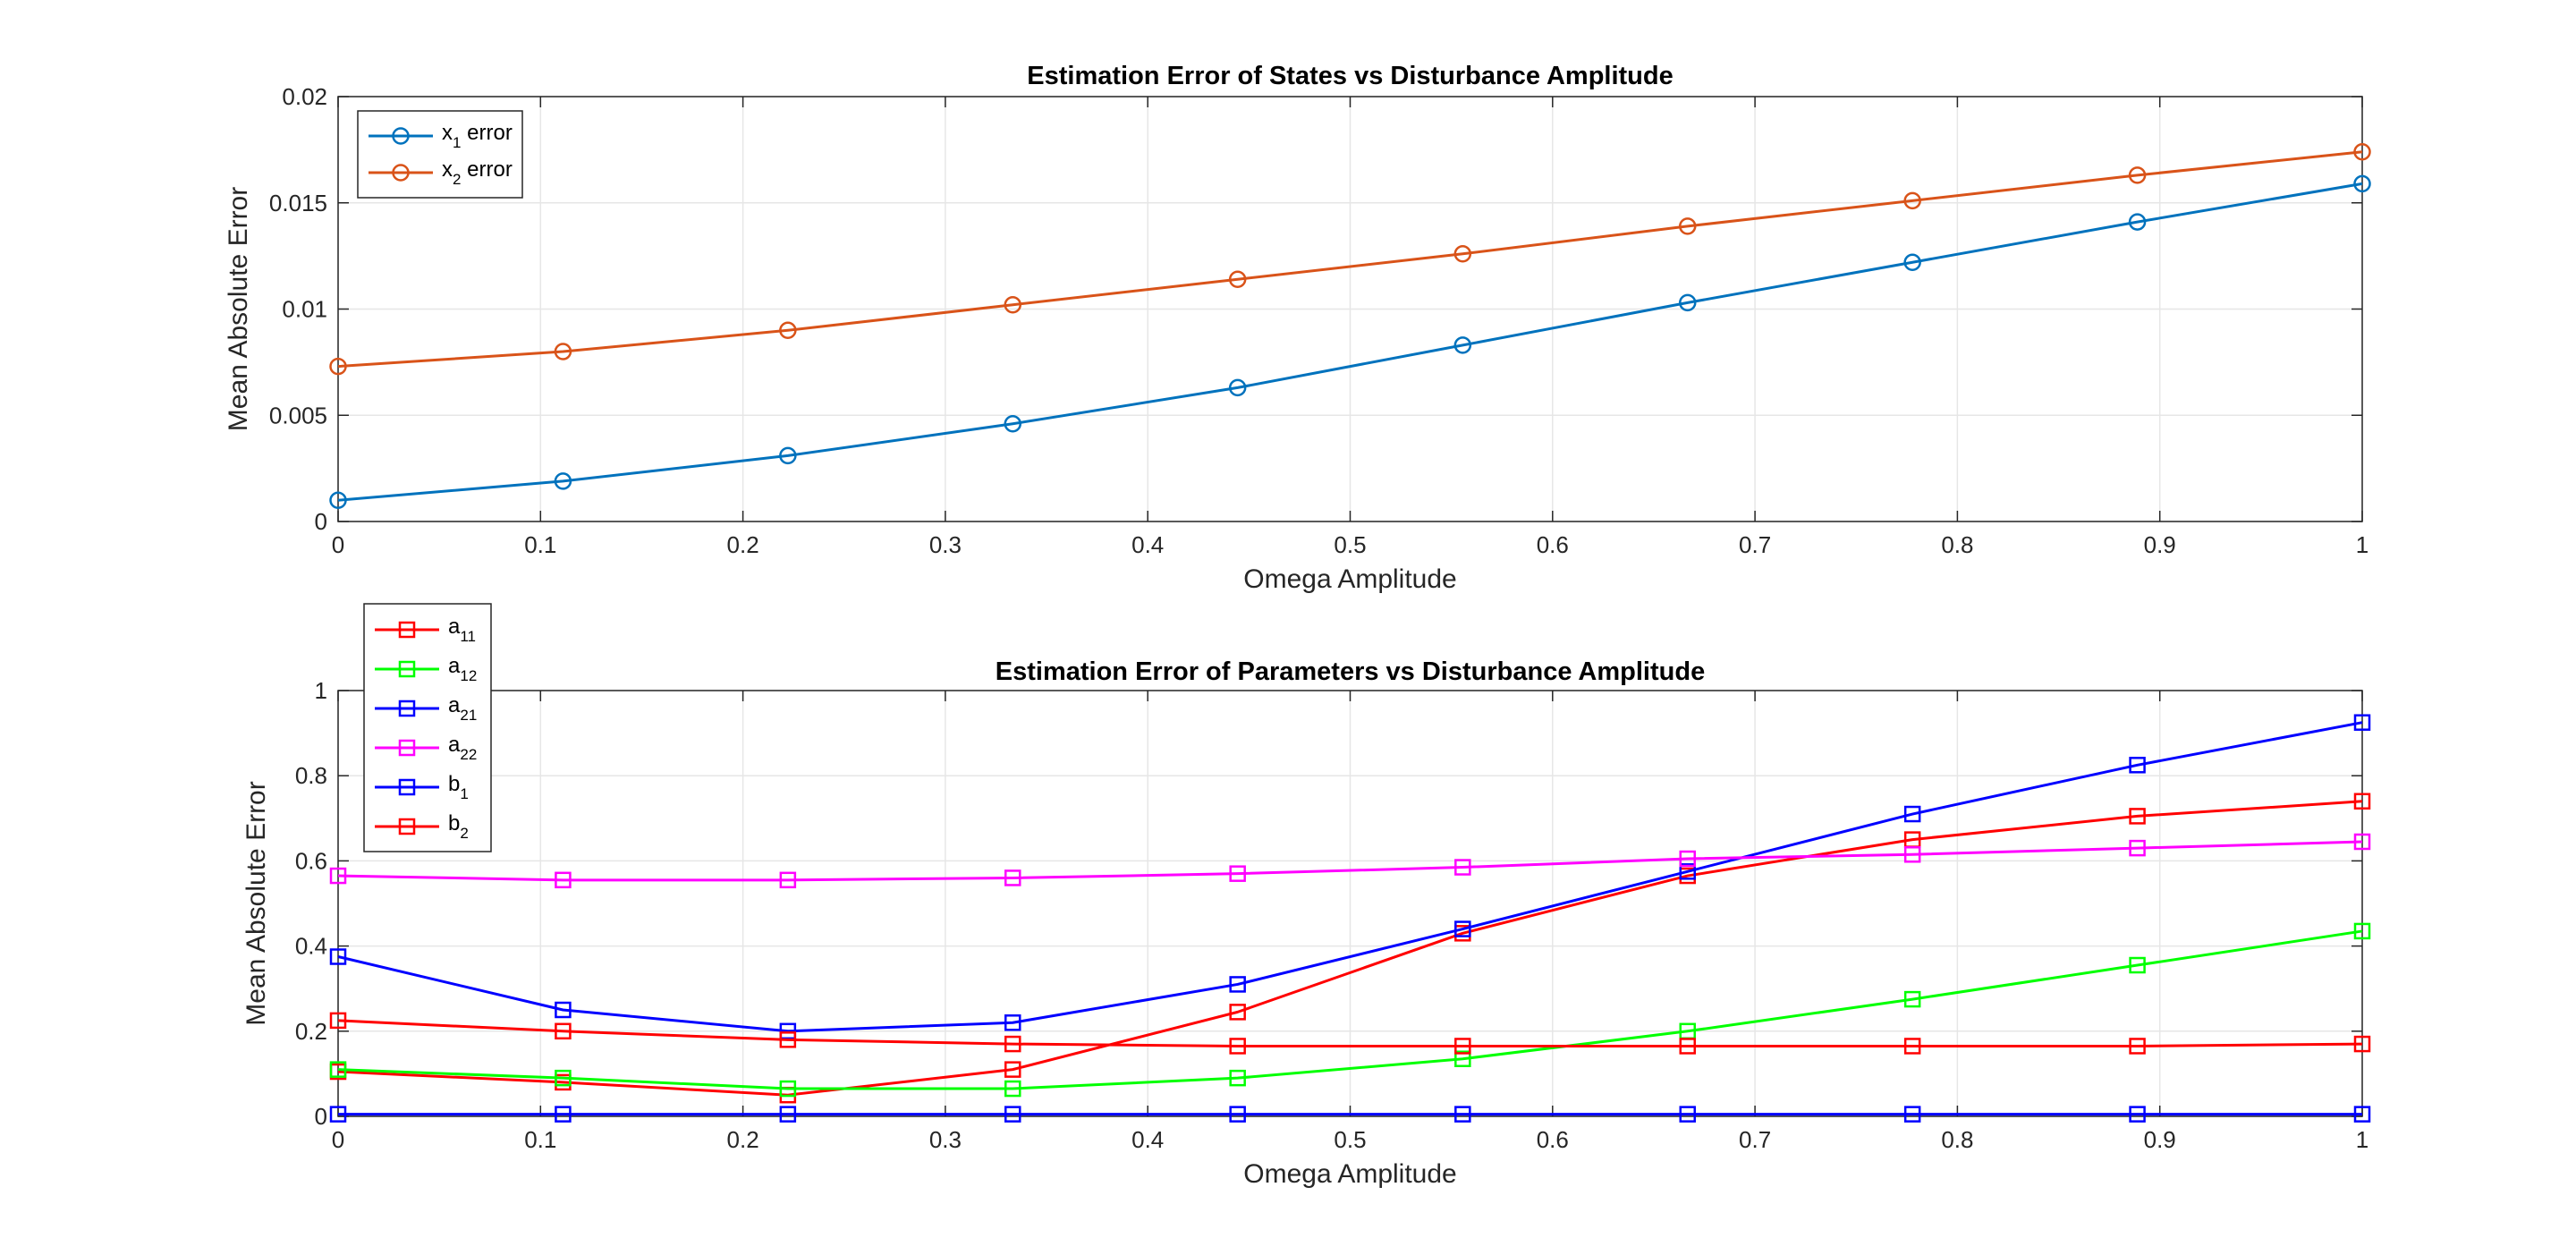 This screenshot has width=2576, height=1238. What do you see at coordinates (477, 172) in the screenshot?
I see `legend-label: x2 error` at bounding box center [477, 172].